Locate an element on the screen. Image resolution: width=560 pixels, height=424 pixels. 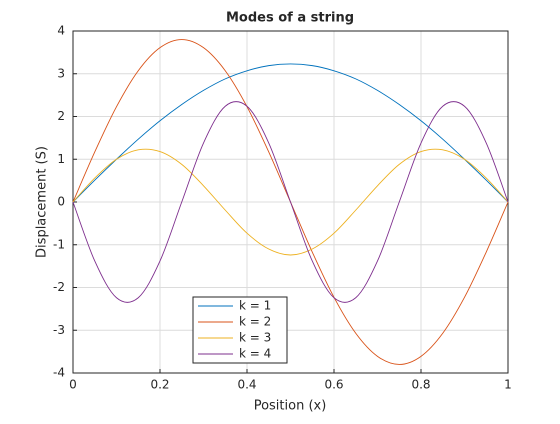
legend-label: k = 4 is located at coordinates (255, 354).